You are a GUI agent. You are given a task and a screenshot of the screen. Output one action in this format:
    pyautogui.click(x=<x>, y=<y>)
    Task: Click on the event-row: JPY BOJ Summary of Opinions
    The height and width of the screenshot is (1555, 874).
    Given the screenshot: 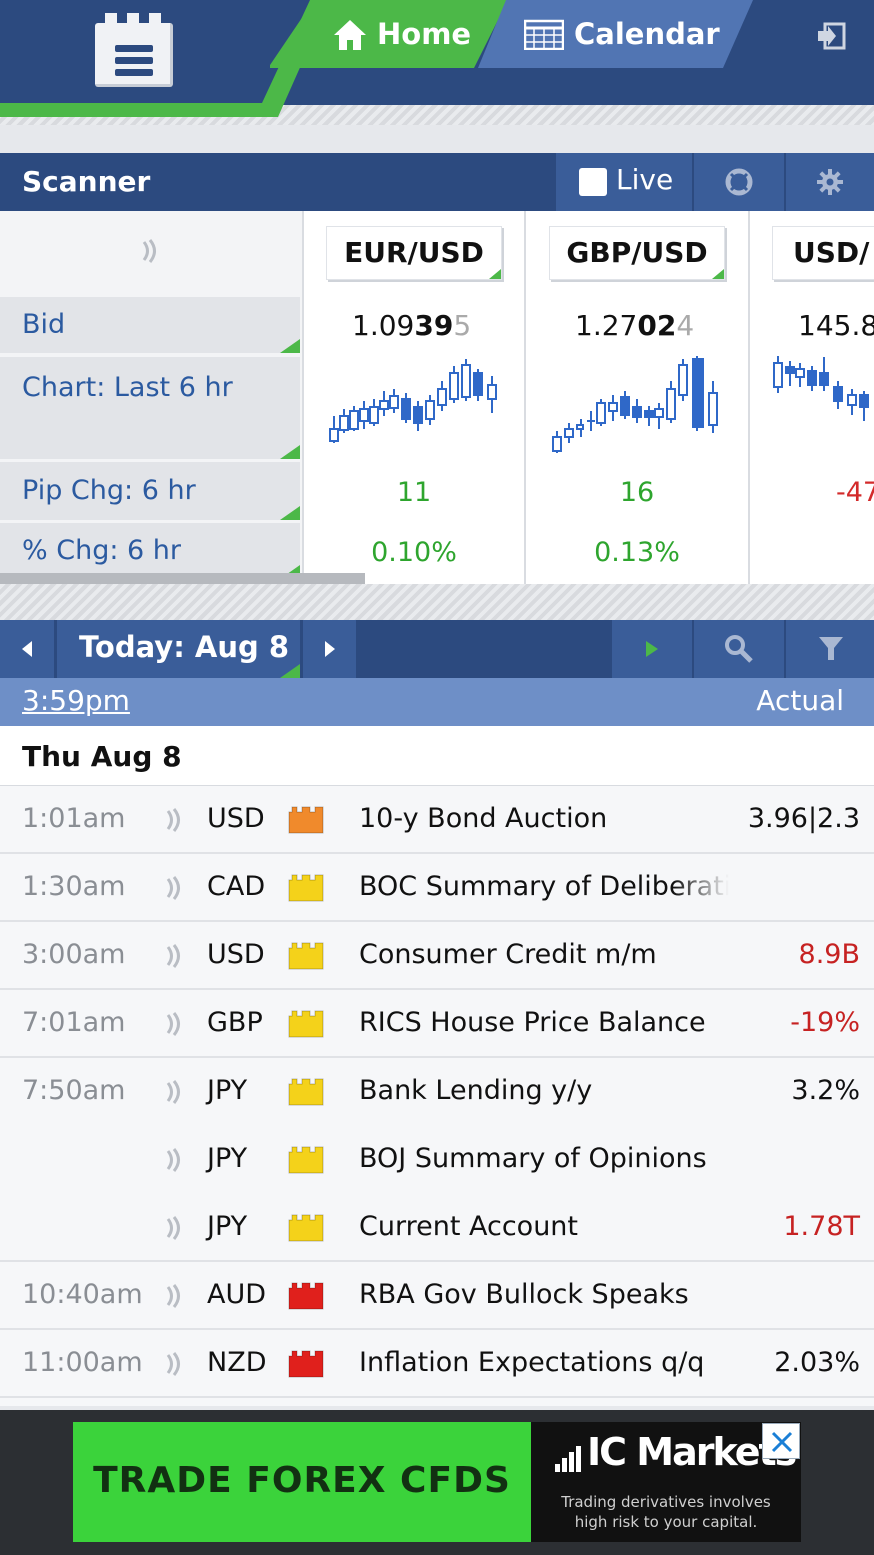 What is the action you would take?
    pyautogui.click(x=437, y=1160)
    